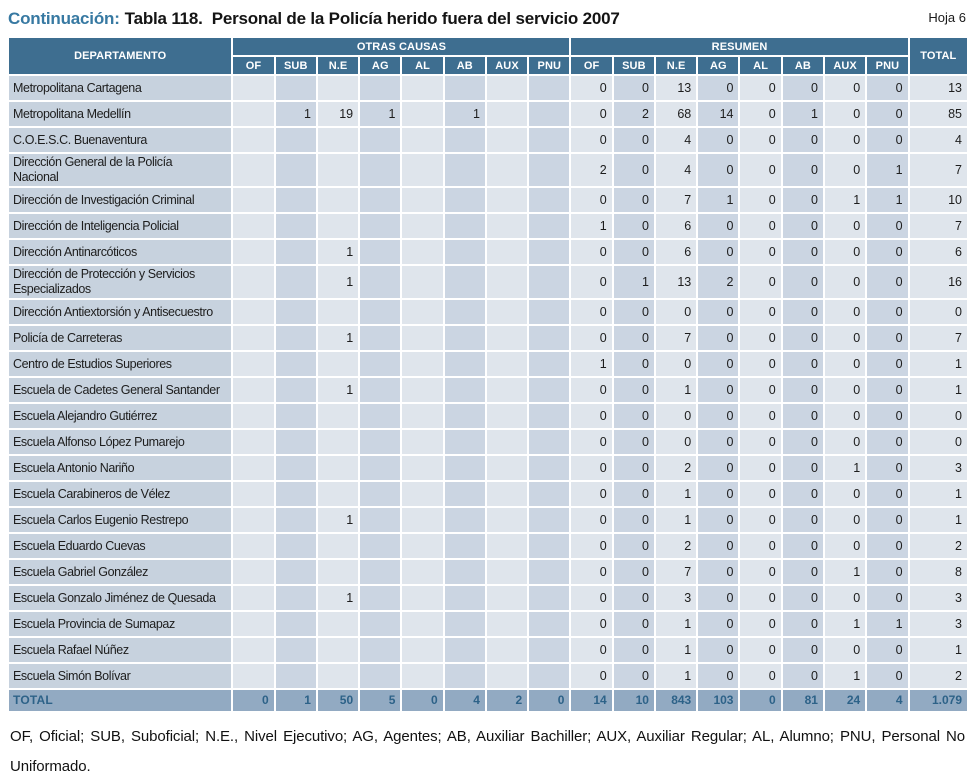 This screenshot has width=977, height=782. I want to click on row-total-cell: 85, so click(938, 114).